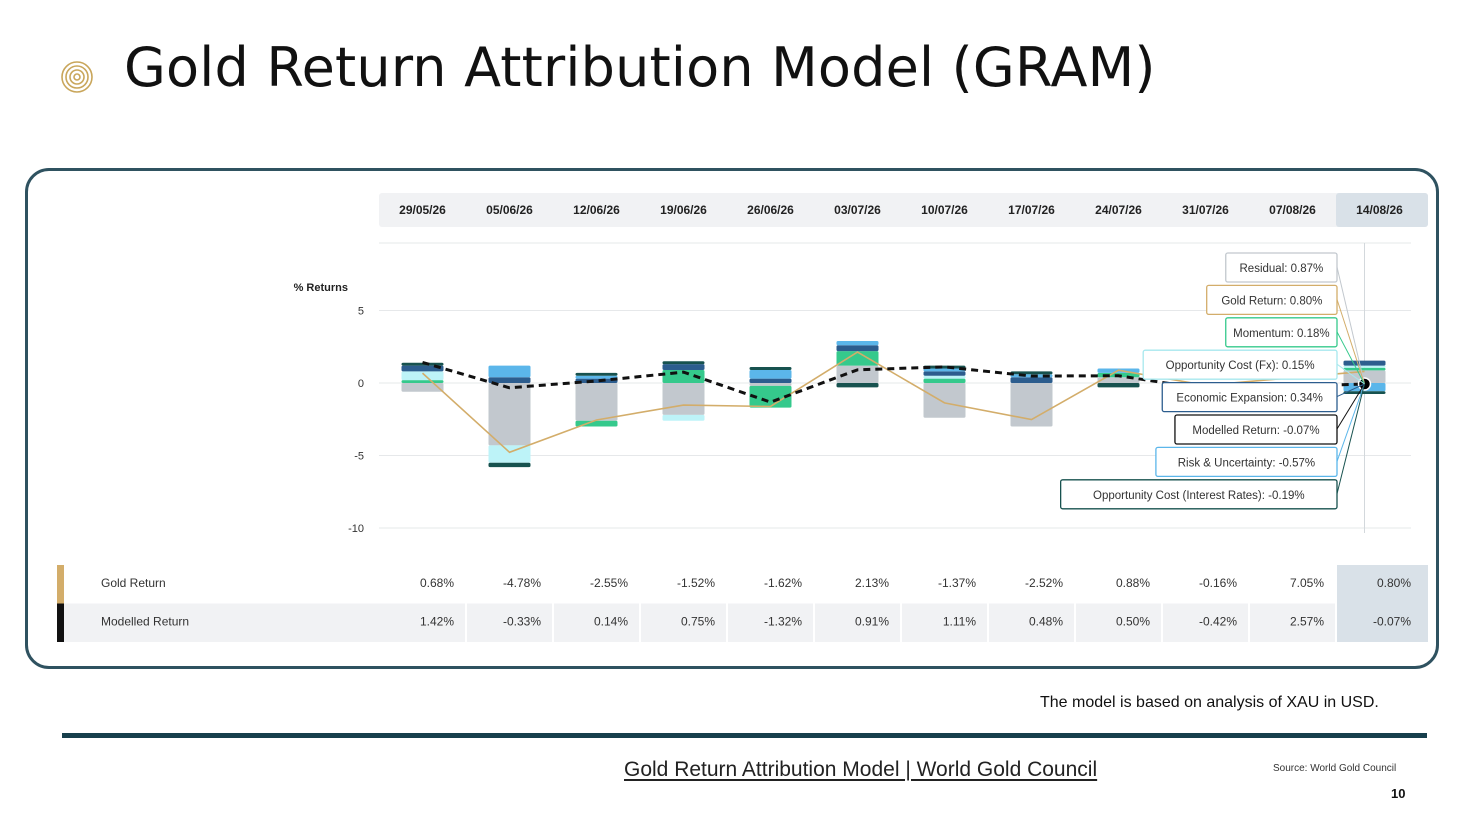 The height and width of the screenshot is (825, 1467). What do you see at coordinates (609, 583) in the screenshot?
I see `table-cell: -2.55%` at bounding box center [609, 583].